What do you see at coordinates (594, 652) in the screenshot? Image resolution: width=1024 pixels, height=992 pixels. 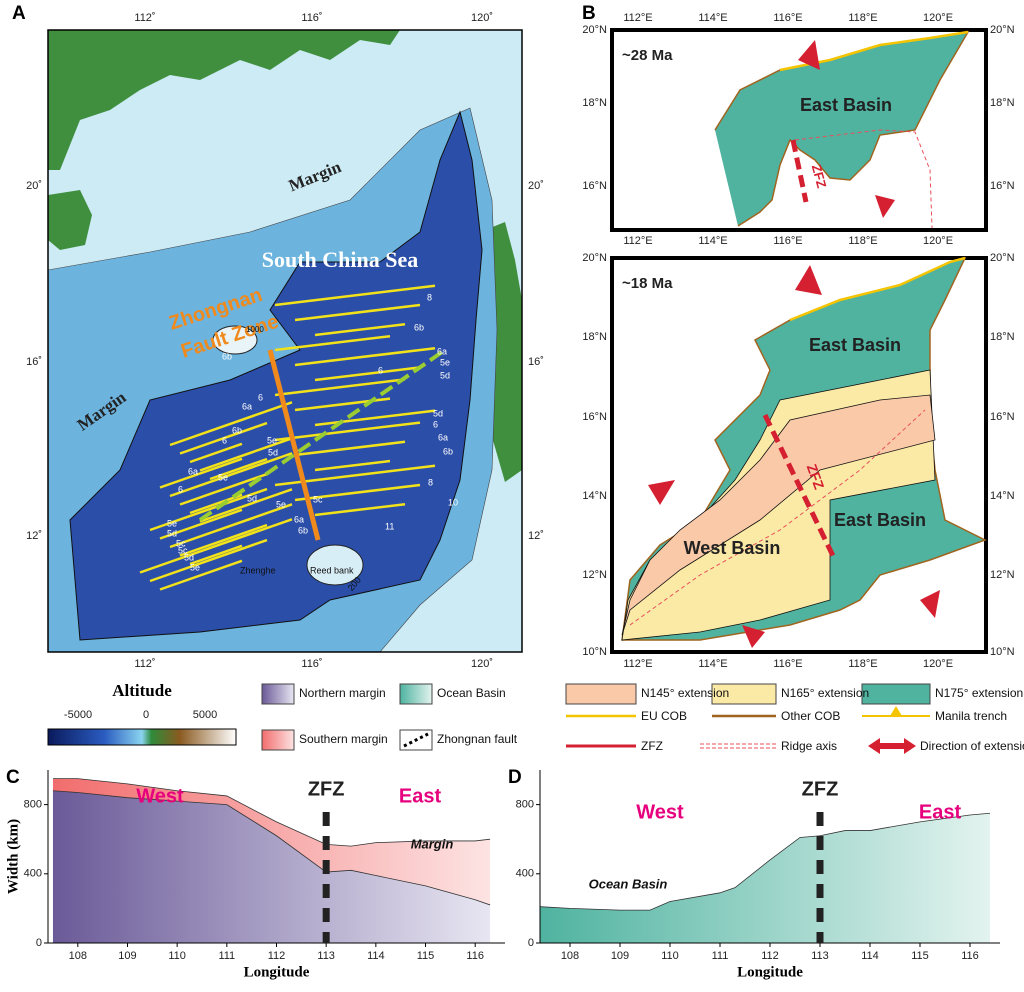 I see `lat-tick: 10°N` at bounding box center [594, 652].